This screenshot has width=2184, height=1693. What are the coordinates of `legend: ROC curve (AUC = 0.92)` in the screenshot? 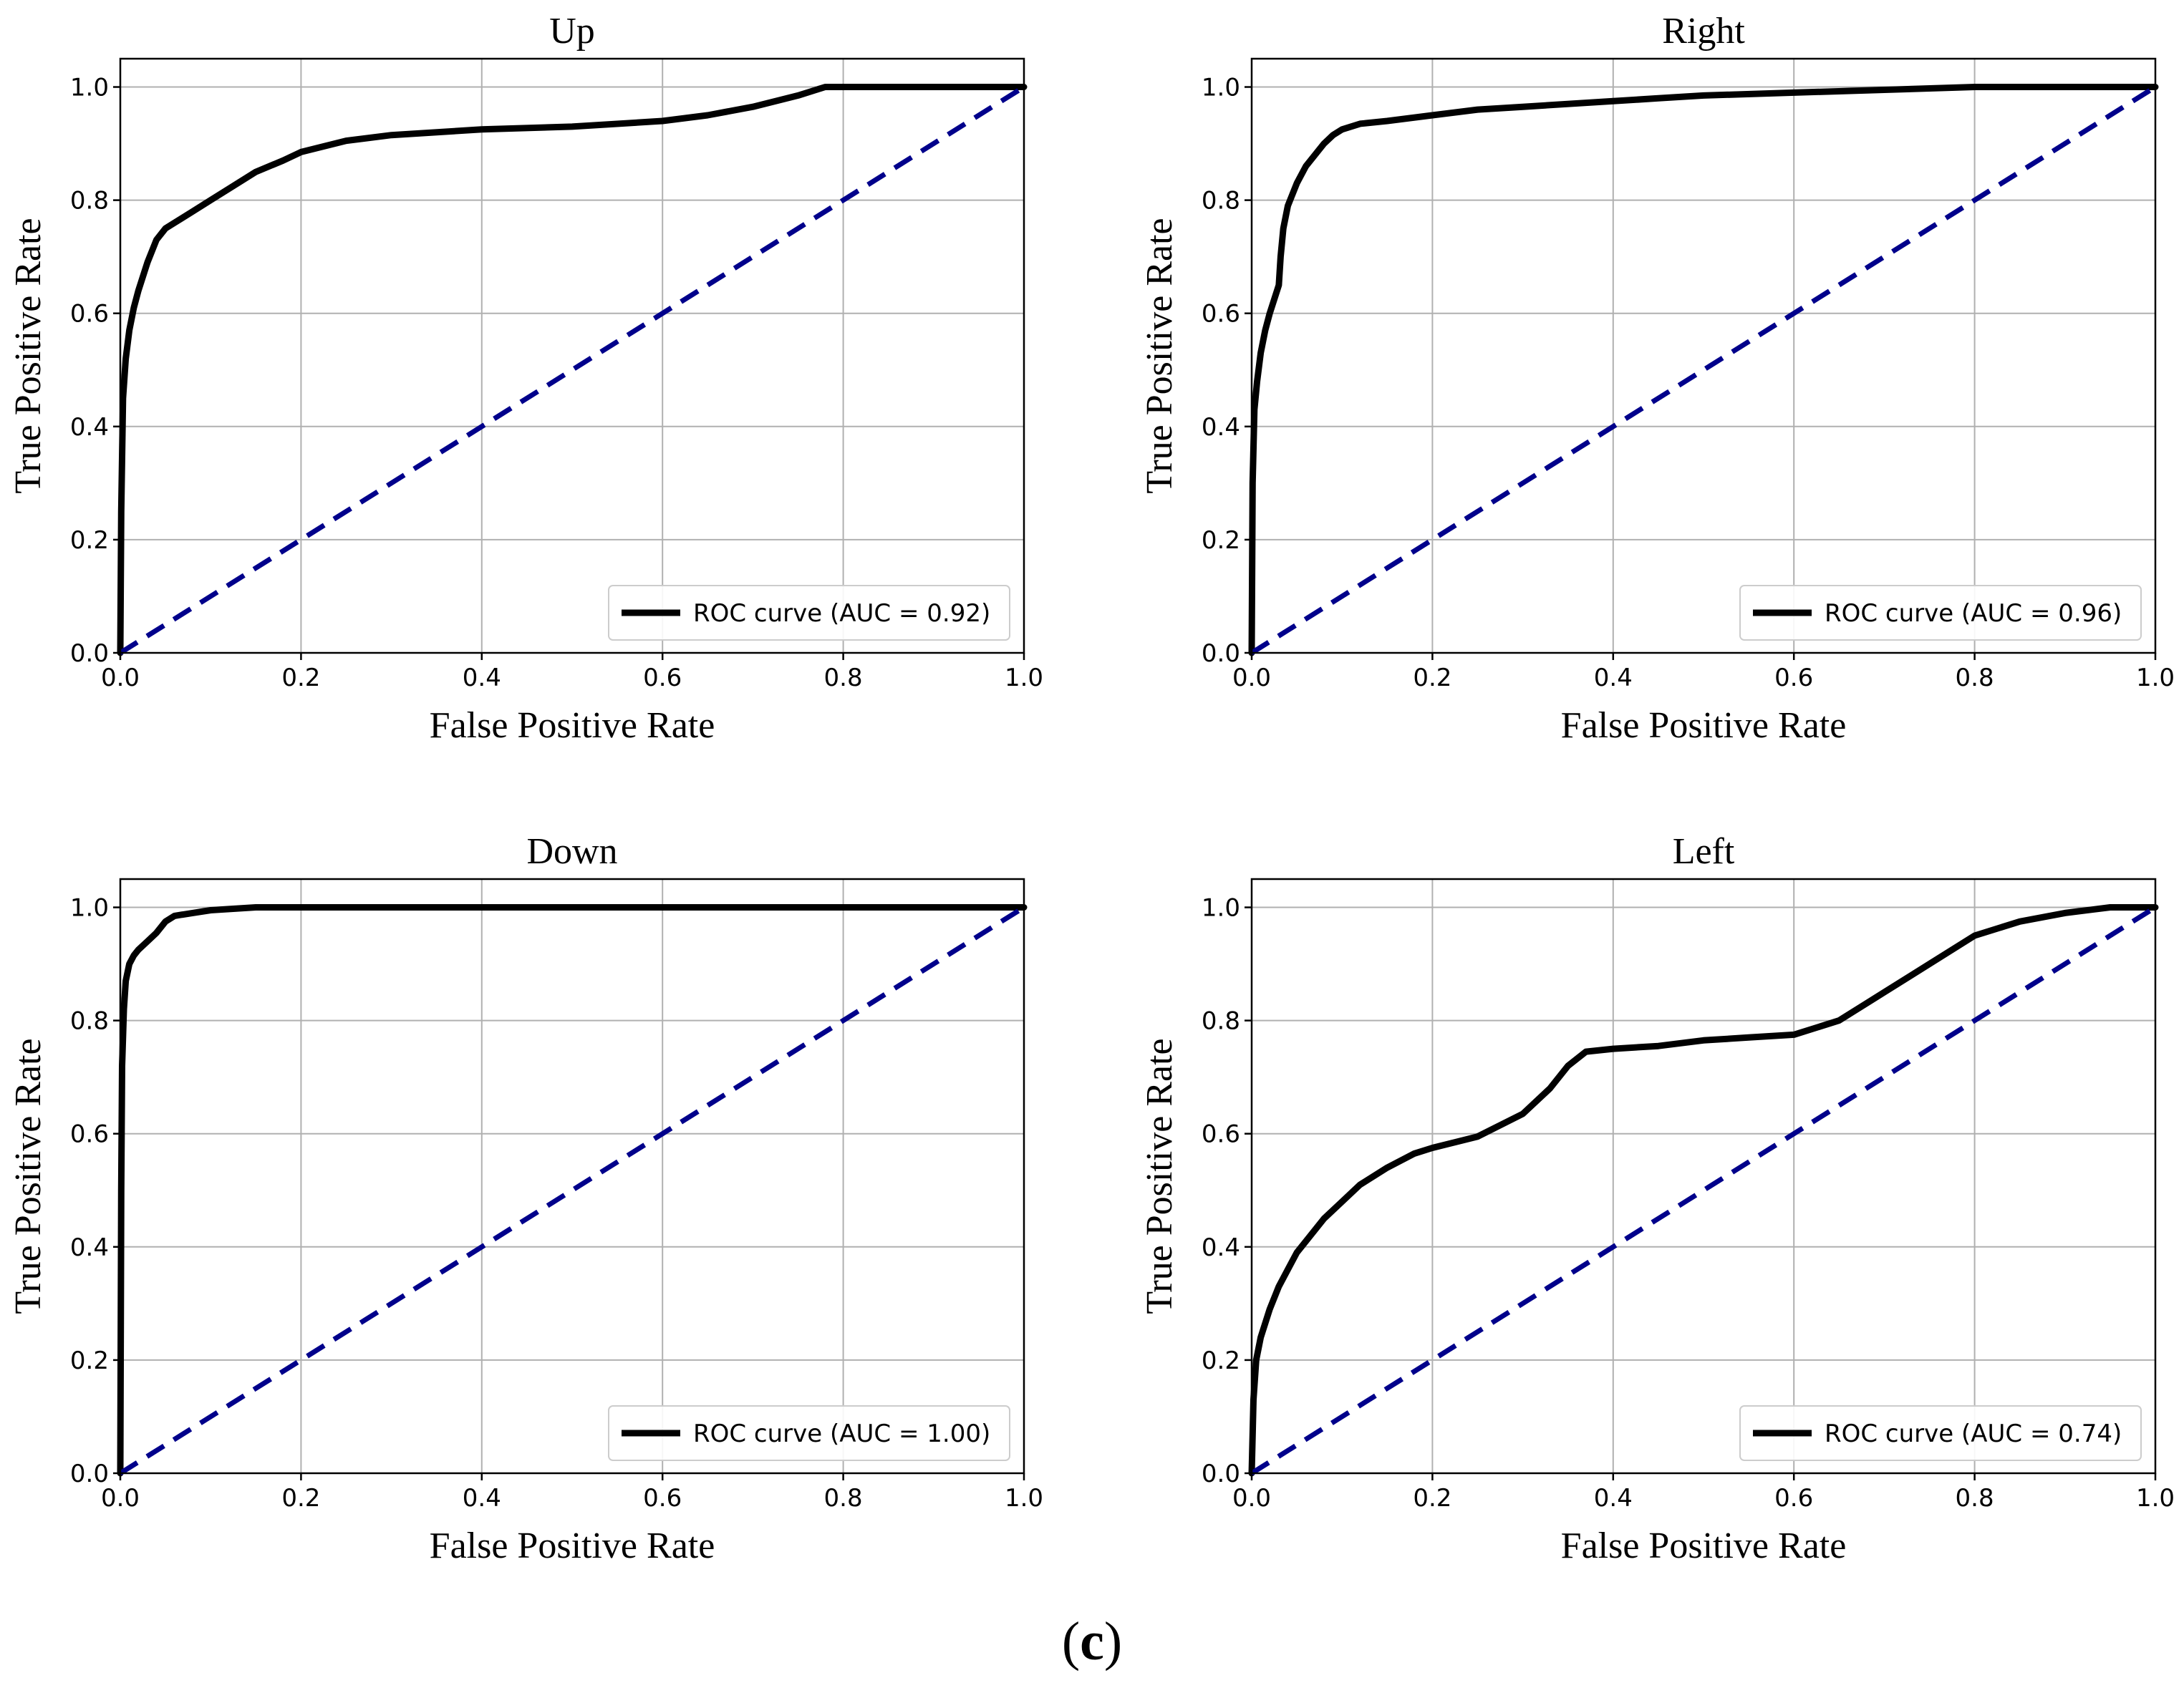 It's located at (809, 613).